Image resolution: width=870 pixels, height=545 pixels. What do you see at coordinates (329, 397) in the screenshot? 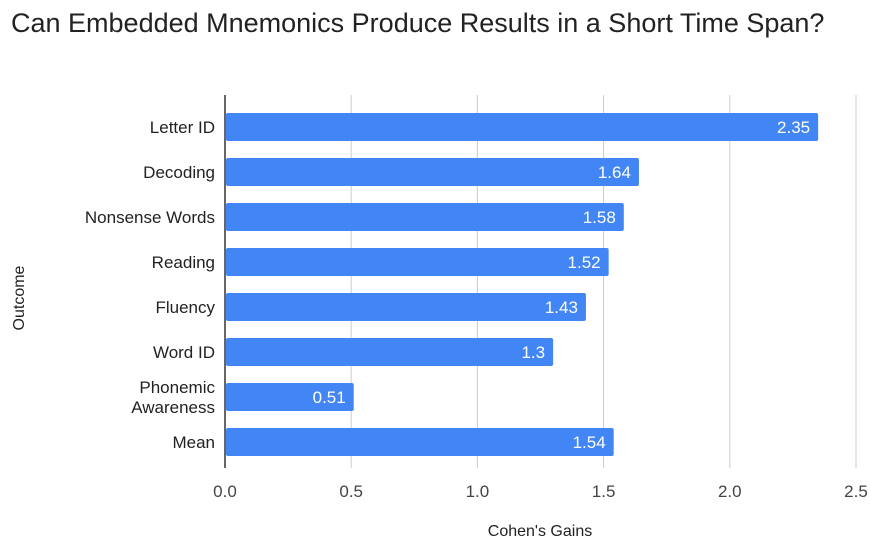
I see `bar-value-label: 0.51` at bounding box center [329, 397].